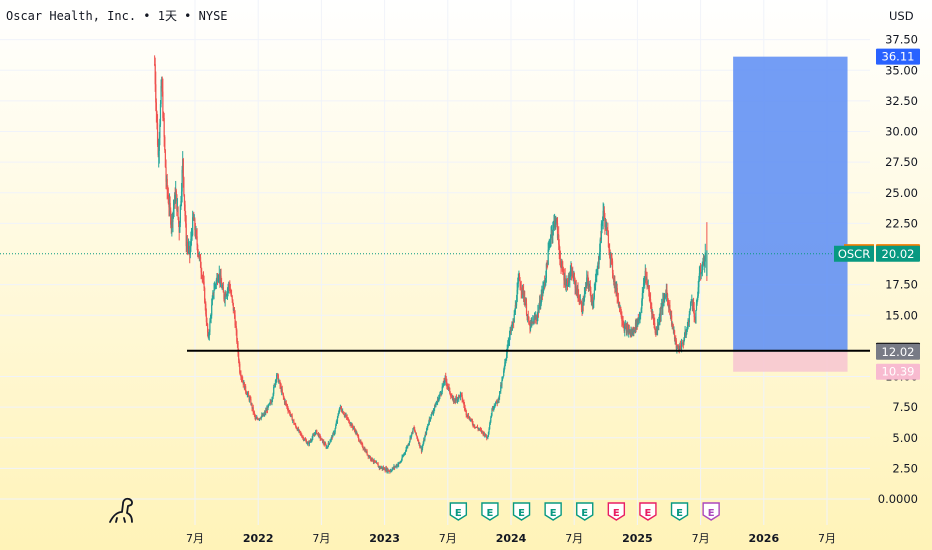 The height and width of the screenshot is (550, 932). I want to click on position-zones, so click(790, 214).